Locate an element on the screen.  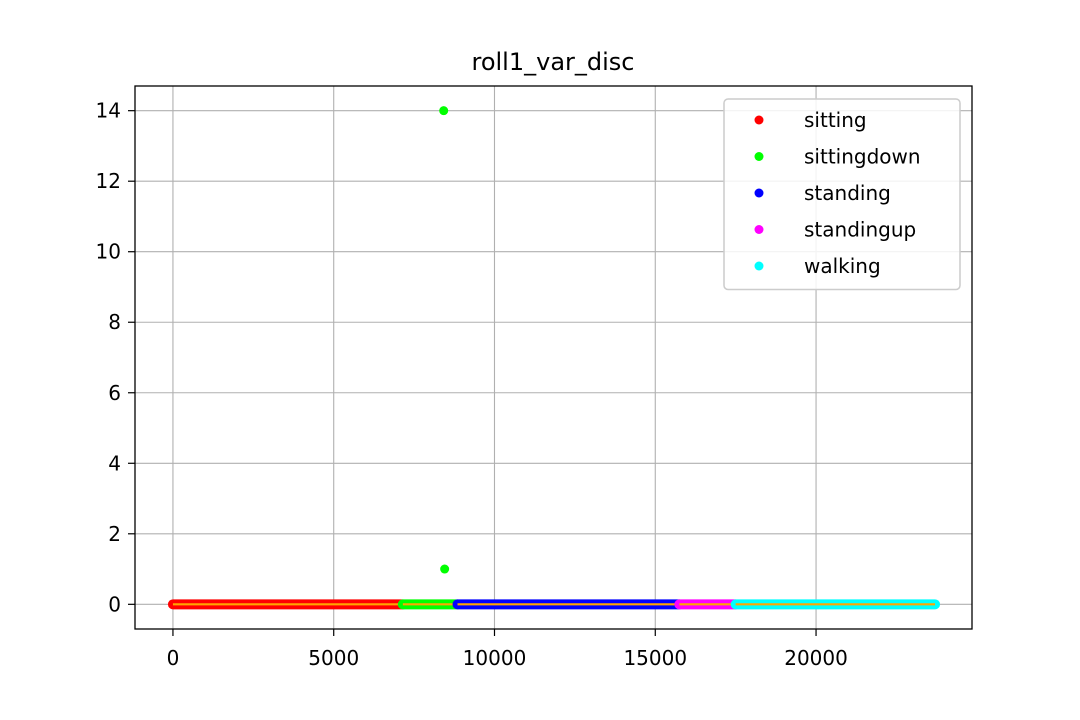
y-axis: 0 2 4 6 8 10 12 14 is located at coordinates (115, 357).